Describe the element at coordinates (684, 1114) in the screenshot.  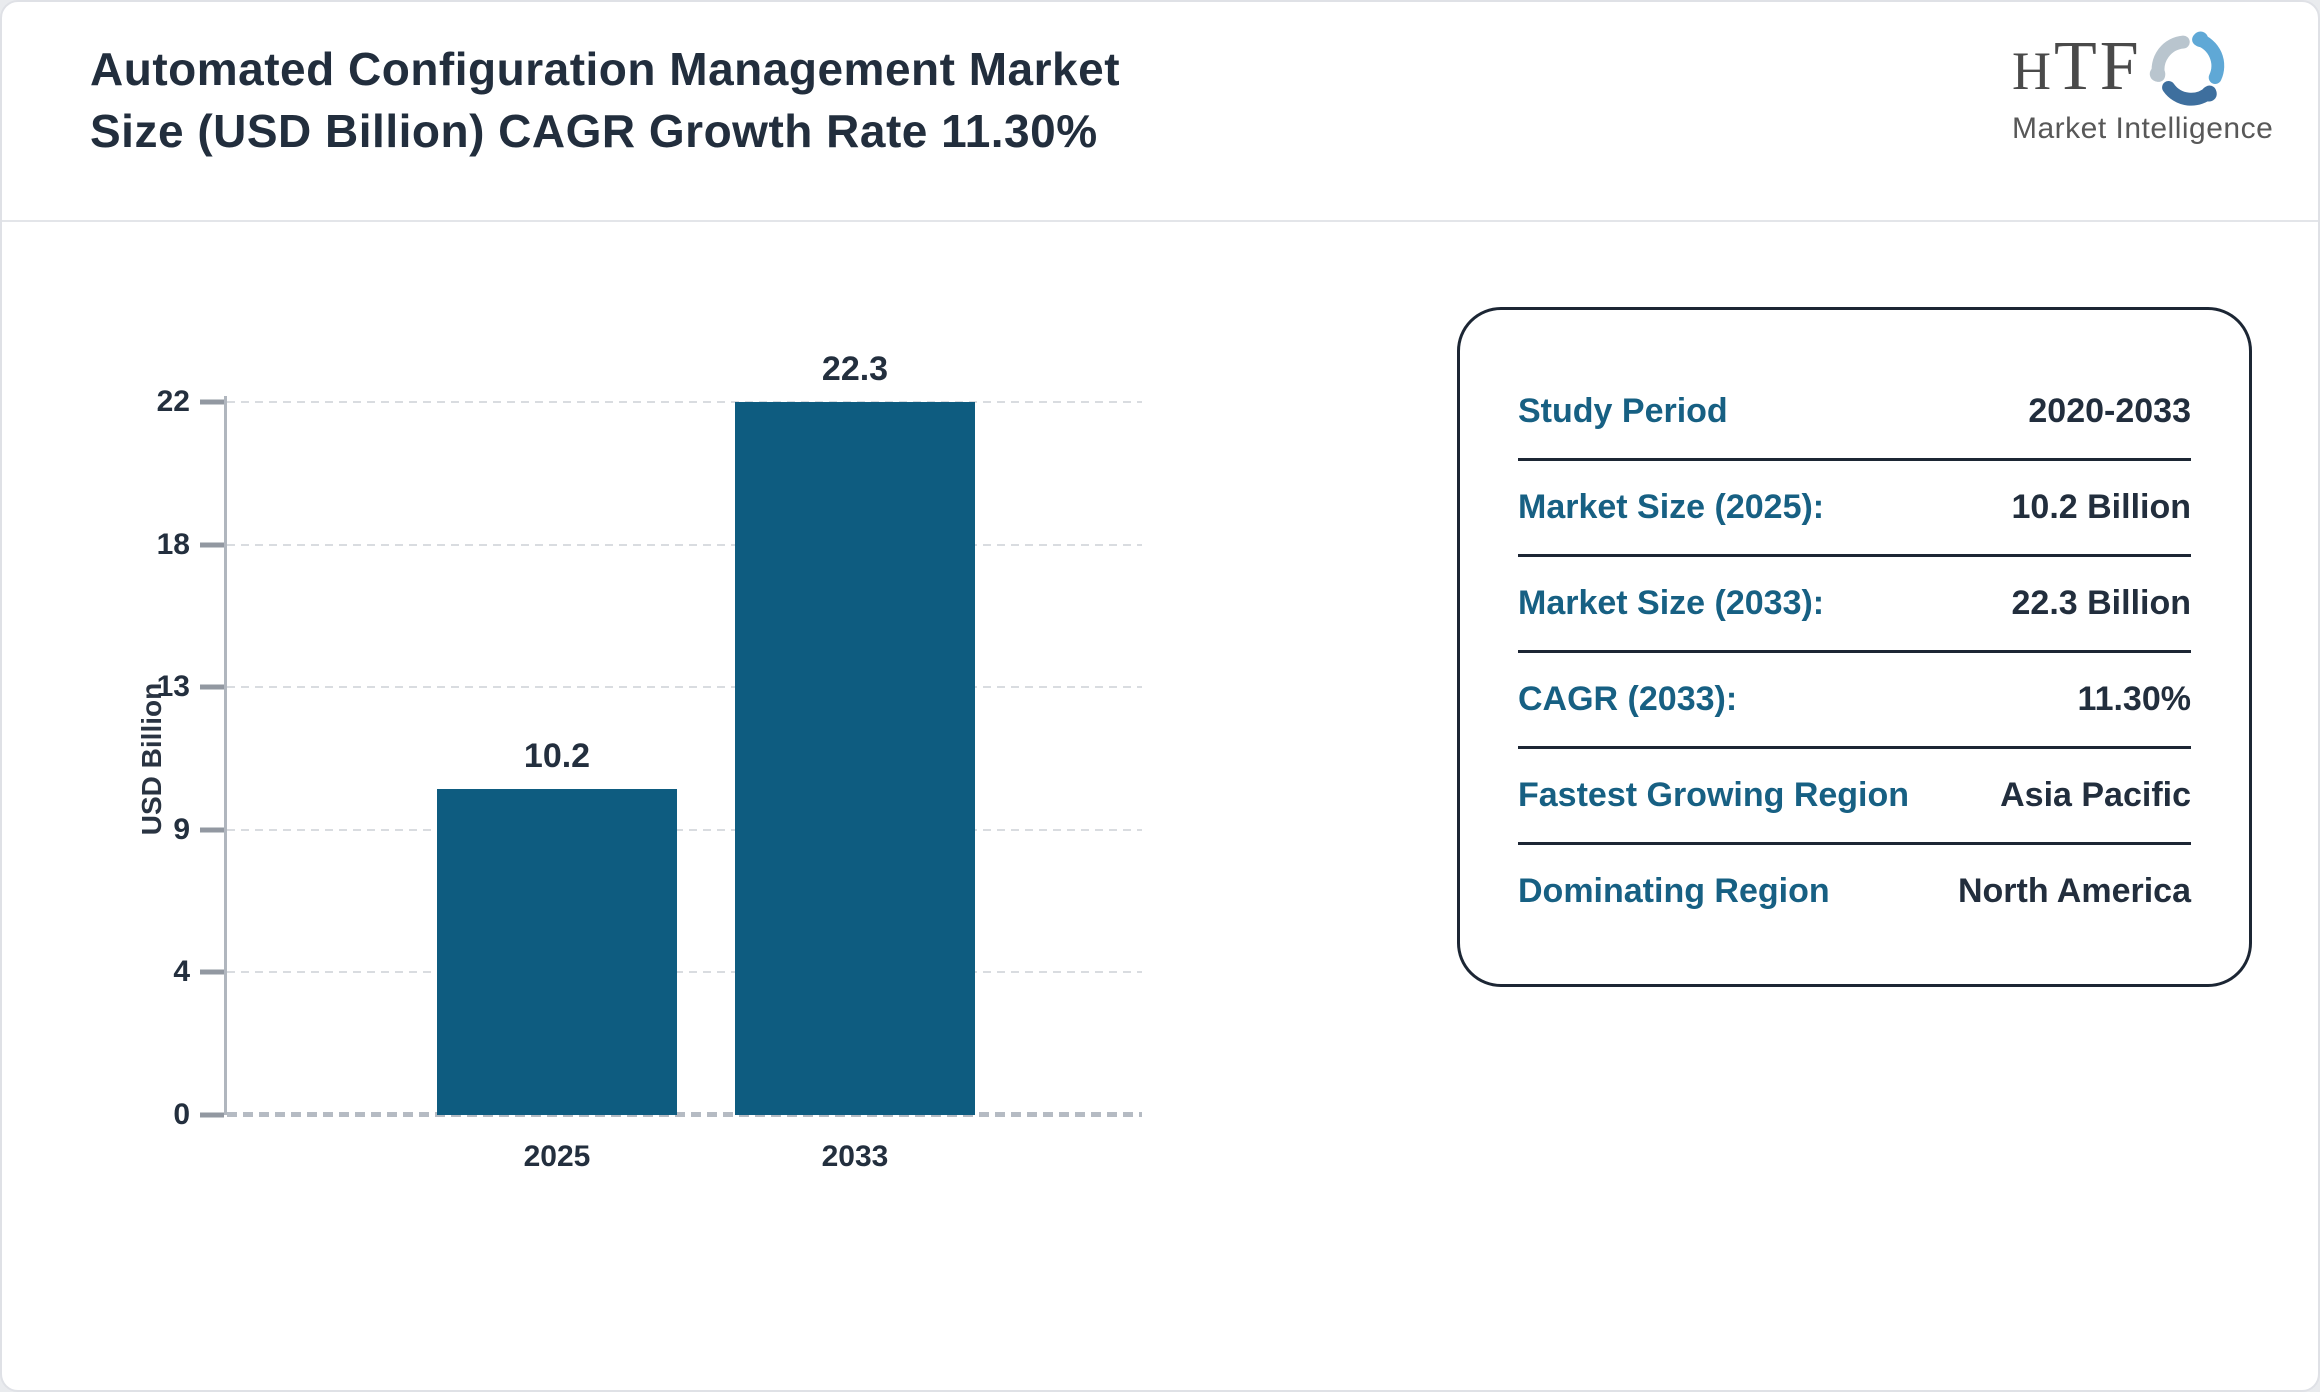
I see `x-axis-baseline` at that location.